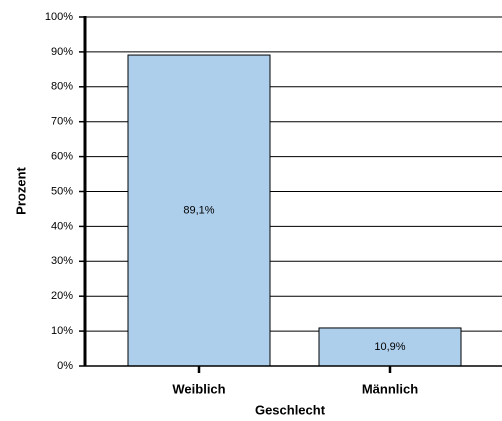 This screenshot has height=421, width=502. I want to click on data-label: 10,9%, so click(389, 347).